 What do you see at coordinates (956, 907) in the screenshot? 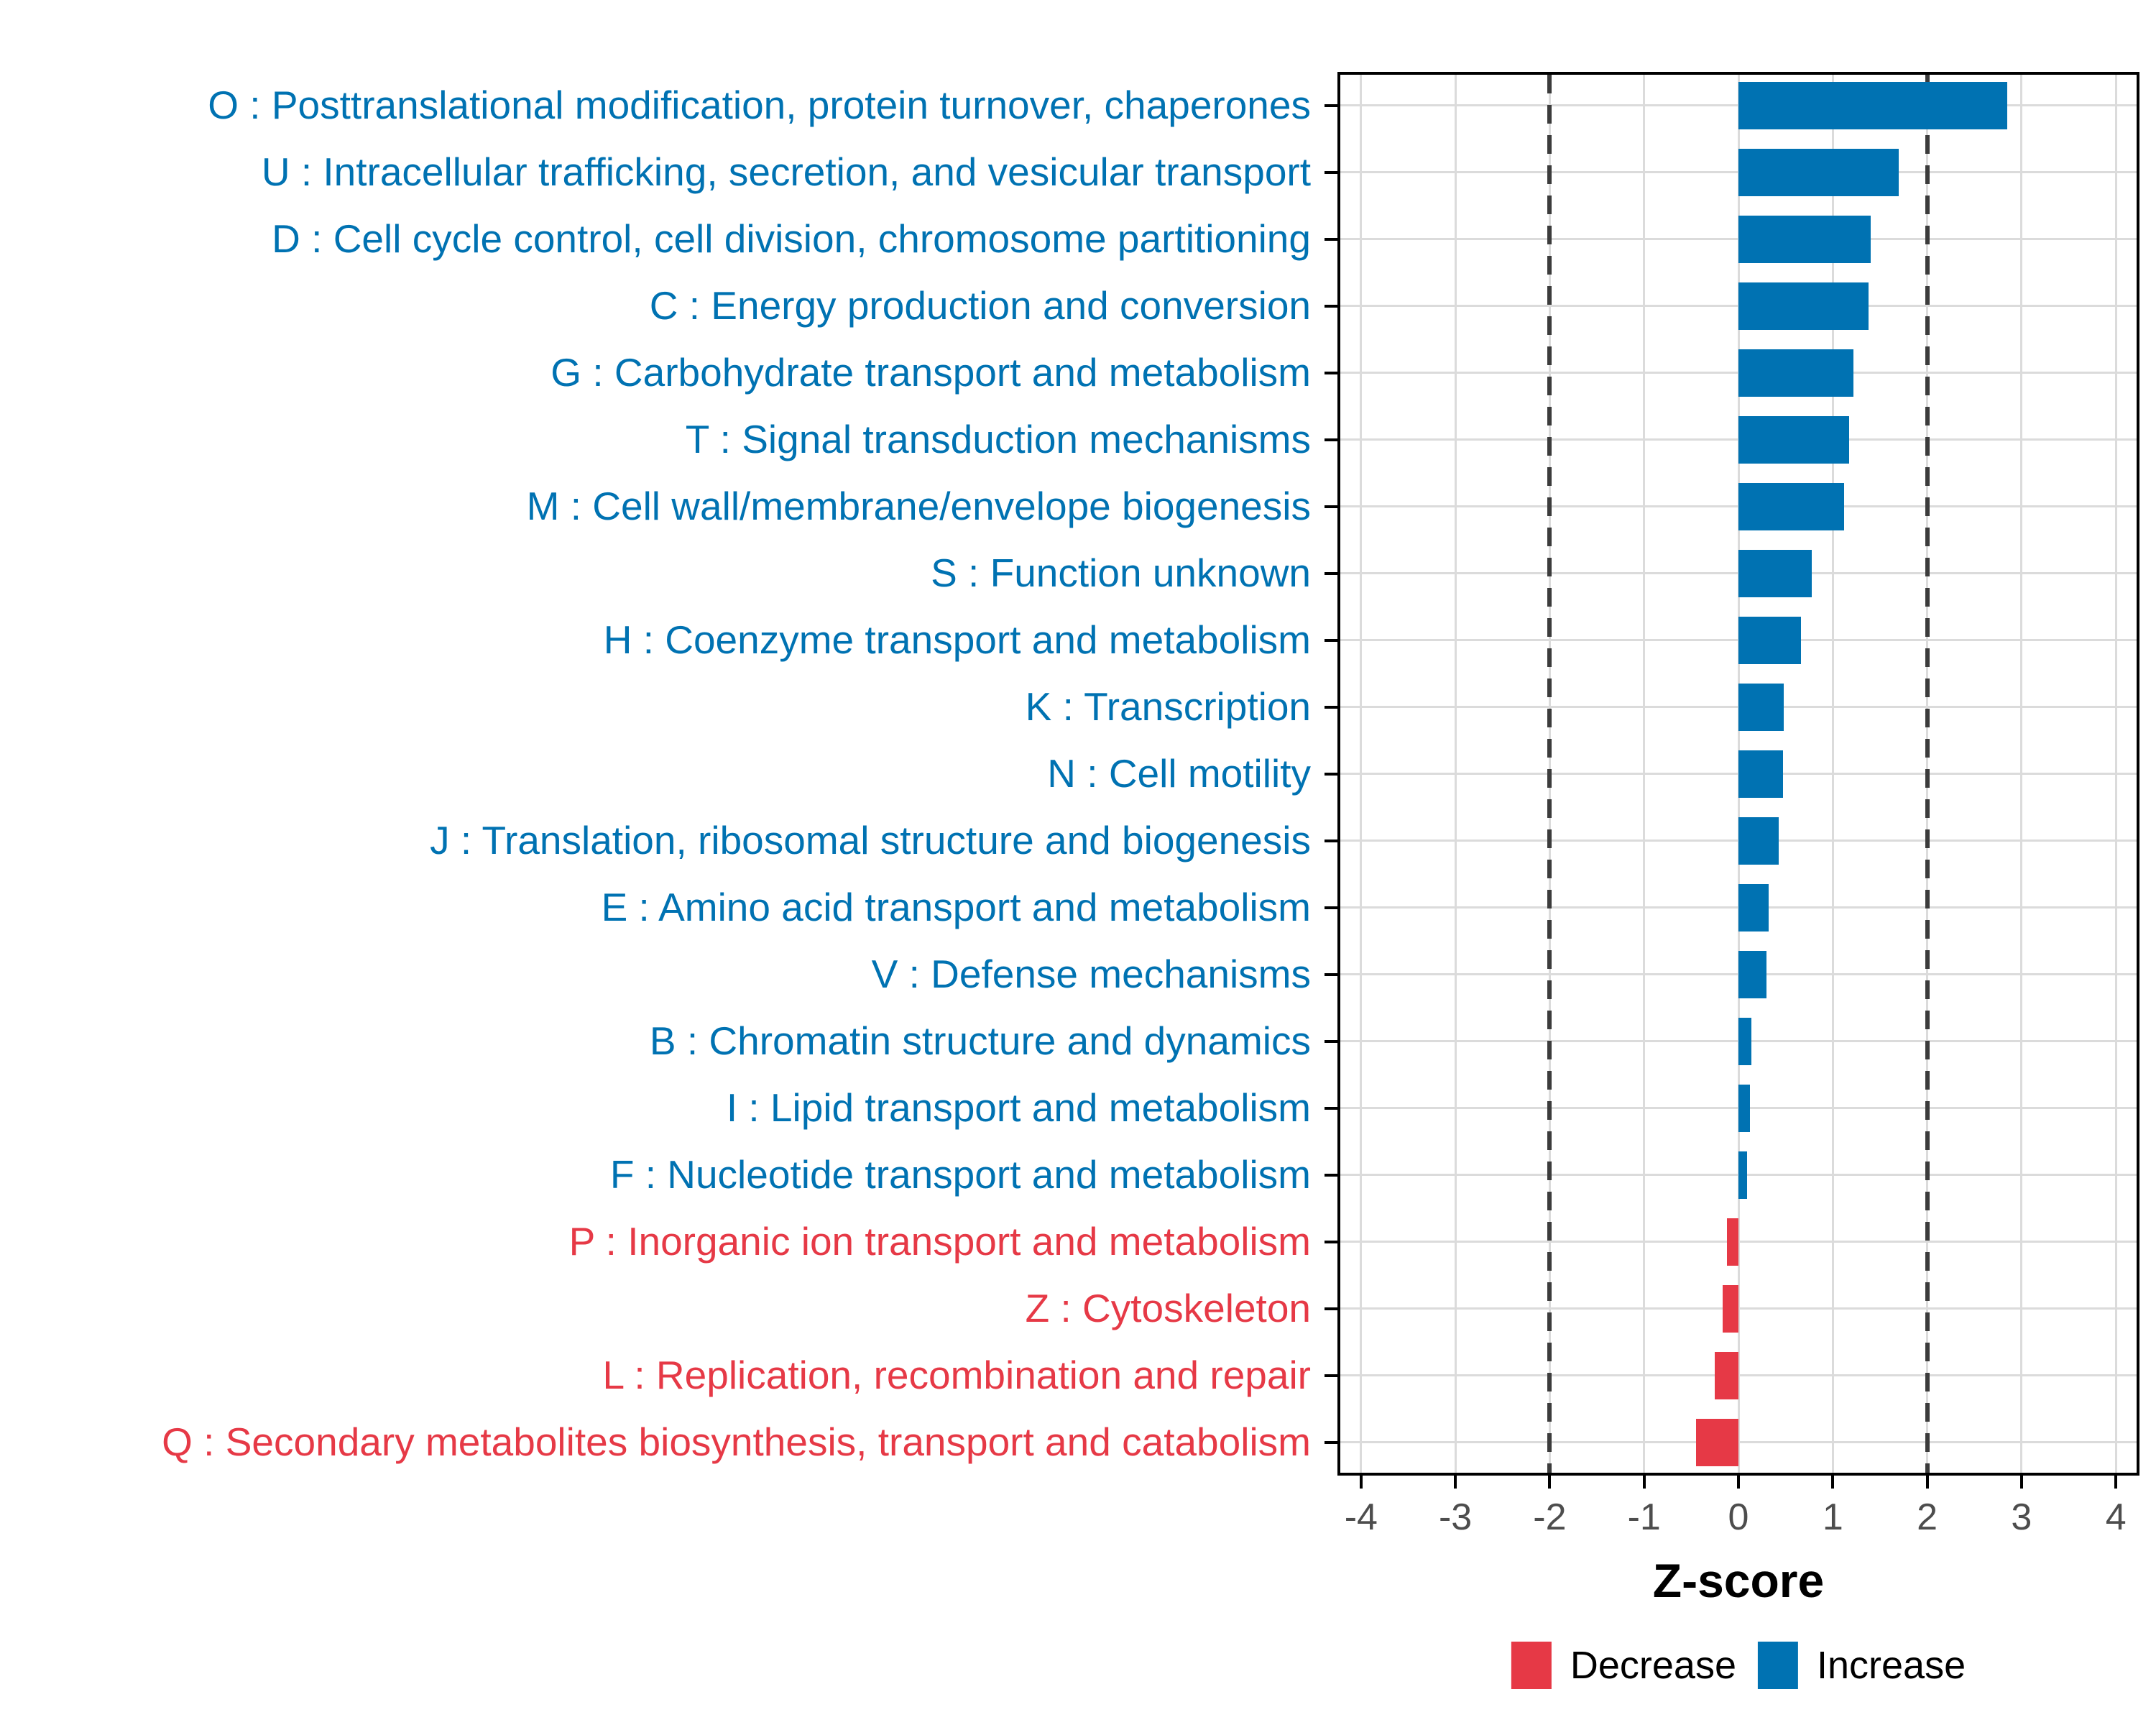
I see `y-axis-label-E: E : Amino acid transport and metabolism` at bounding box center [956, 907].